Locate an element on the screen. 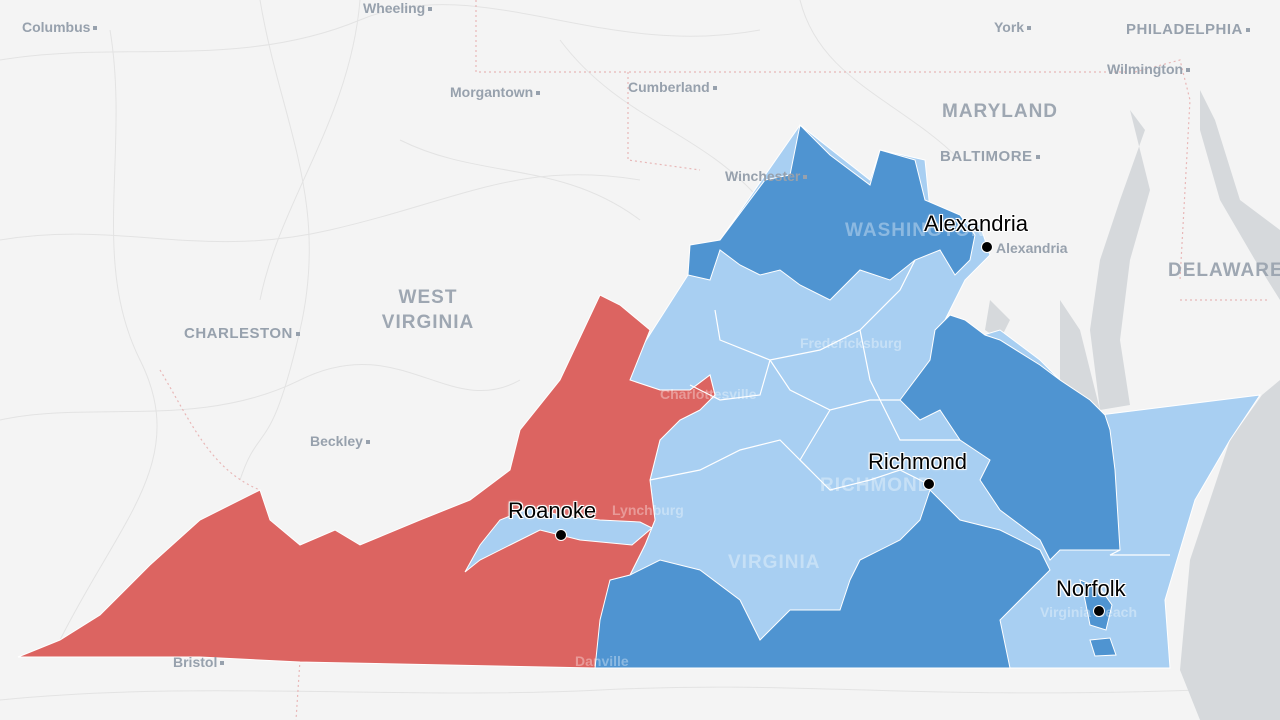  district-norfolk is located at coordinates (1098, 618).